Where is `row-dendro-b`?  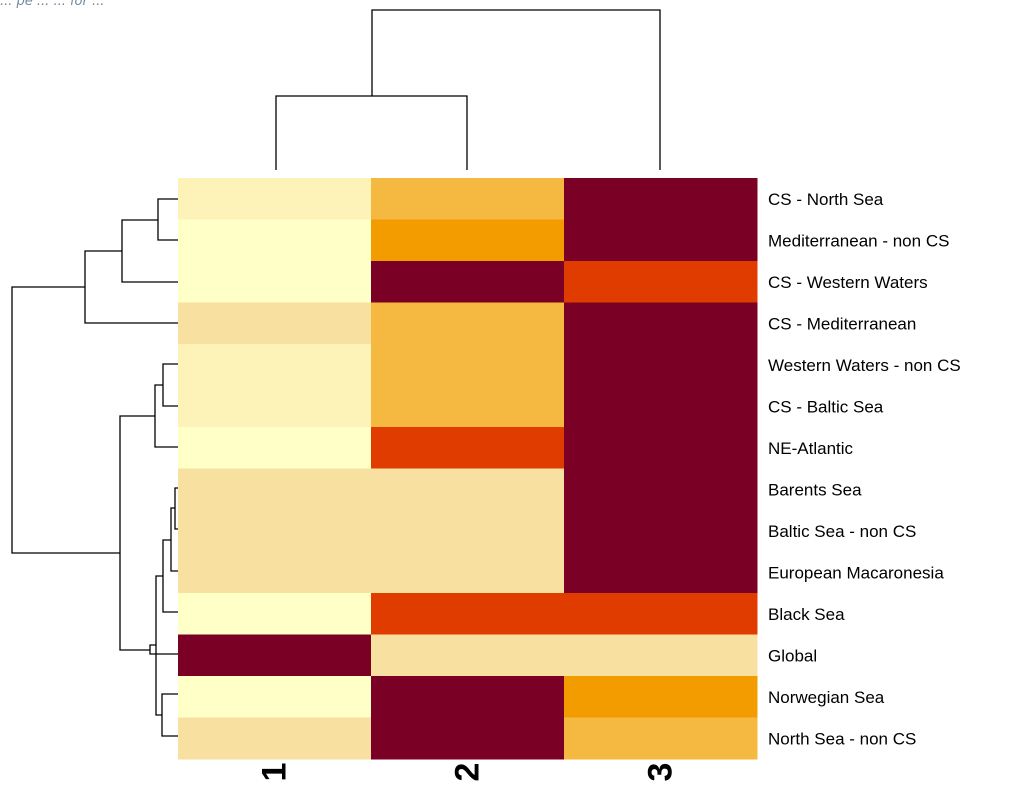
row-dendro-b is located at coordinates (149, 251).